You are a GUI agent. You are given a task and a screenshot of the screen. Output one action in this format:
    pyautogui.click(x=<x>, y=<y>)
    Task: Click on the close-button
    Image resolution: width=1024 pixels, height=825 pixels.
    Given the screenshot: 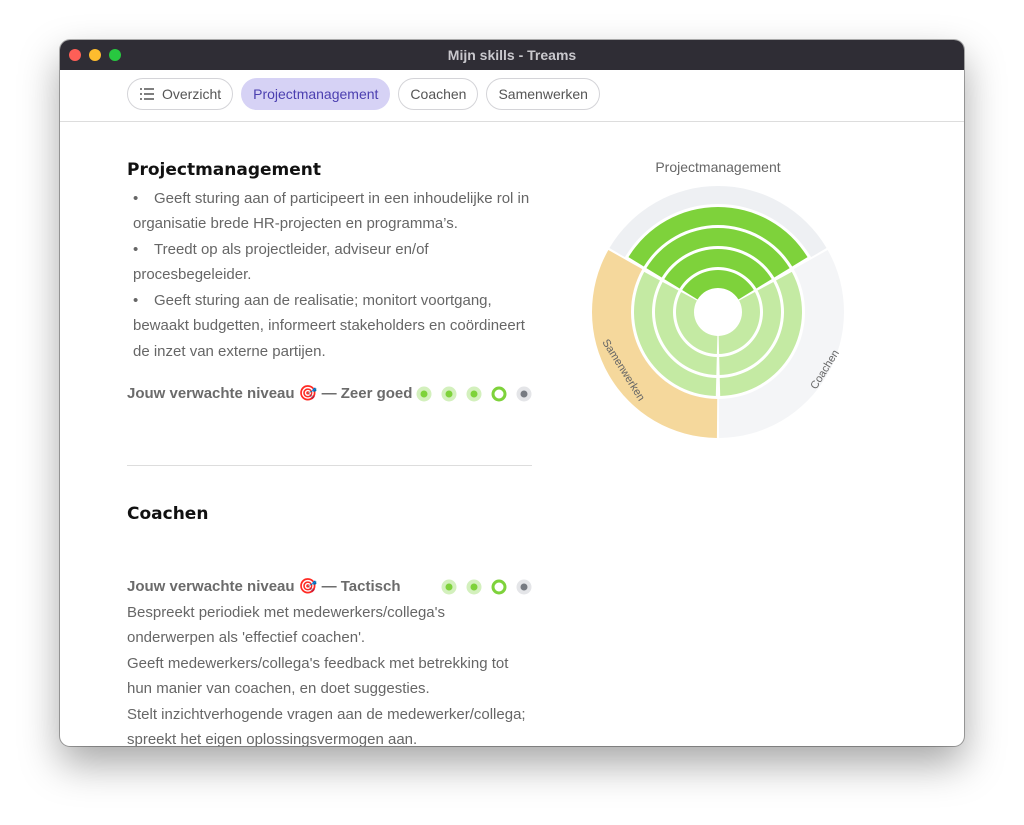 What is the action you would take?
    pyautogui.click(x=75, y=55)
    